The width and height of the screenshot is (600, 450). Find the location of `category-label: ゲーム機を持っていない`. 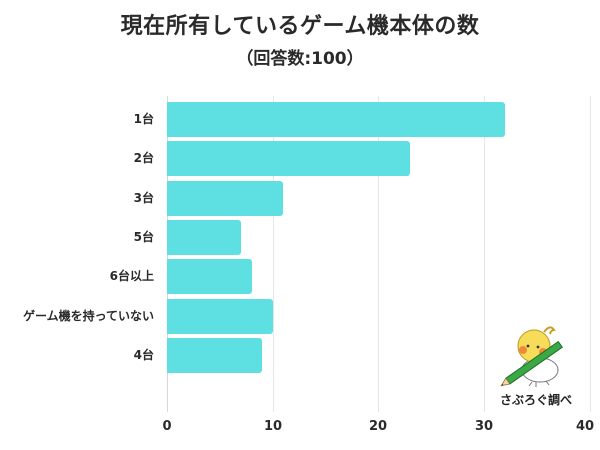

category-label: ゲーム機を持っていない is located at coordinates (88, 315).